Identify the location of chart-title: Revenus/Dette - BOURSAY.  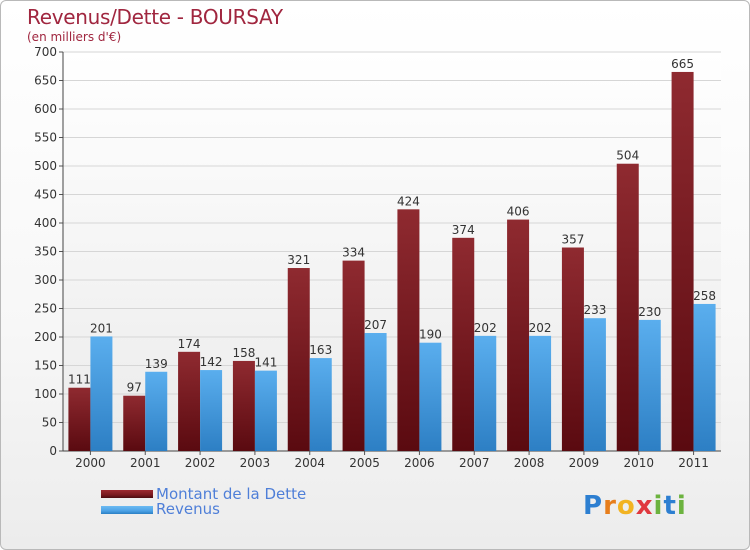
(155, 17).